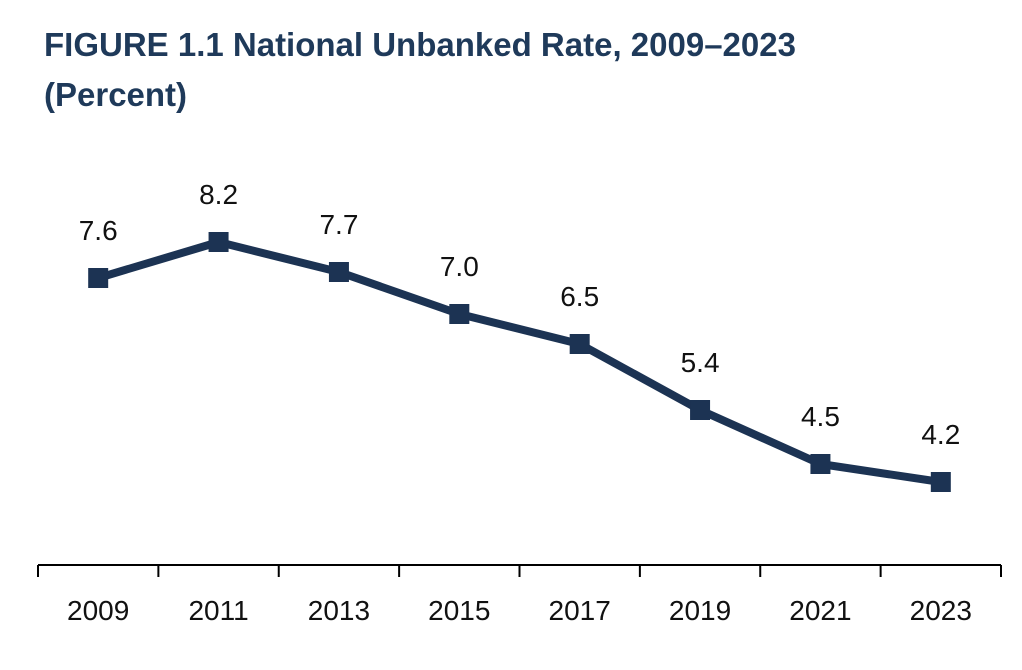  I want to click on data-point-2011, so click(218, 242).